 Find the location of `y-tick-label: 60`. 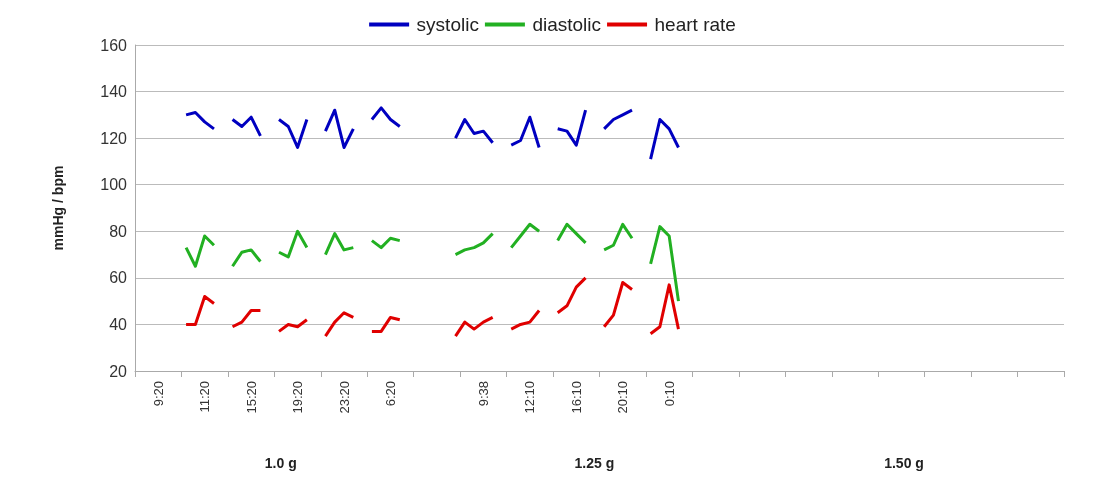

y-tick-label: 60 is located at coordinates (118, 278).